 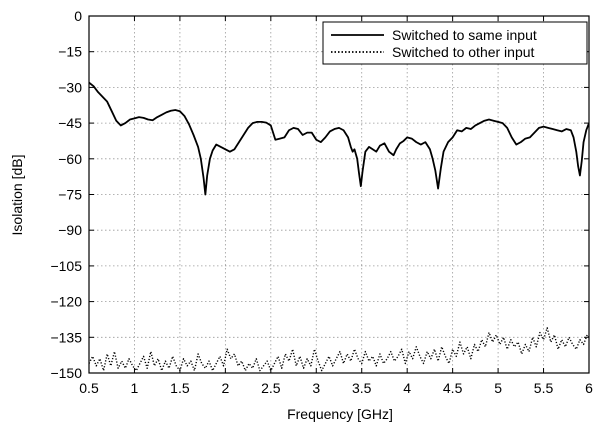 What do you see at coordinates (362, 388) in the screenshot?
I see `x-tick-label: 3.5` at bounding box center [362, 388].